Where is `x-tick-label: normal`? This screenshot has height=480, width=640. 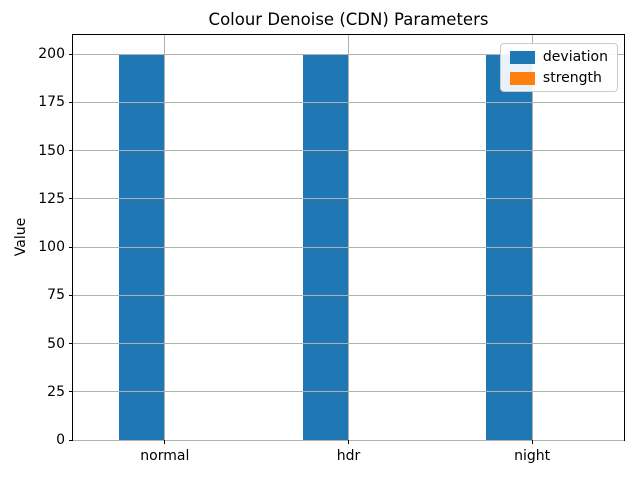 x-tick-label: normal is located at coordinates (165, 456).